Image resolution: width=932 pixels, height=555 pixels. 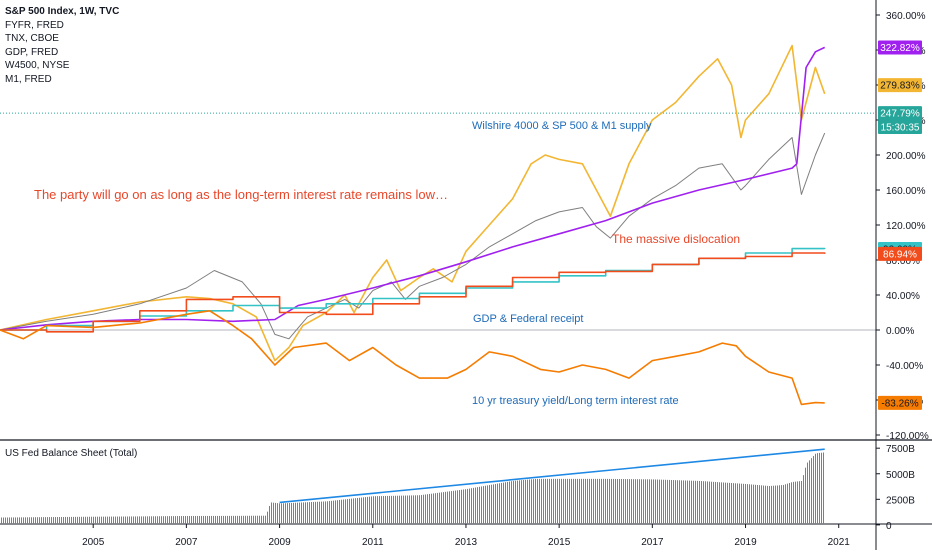 What do you see at coordinates (900, 253) in the screenshot?
I see `price-badge` at bounding box center [900, 253].